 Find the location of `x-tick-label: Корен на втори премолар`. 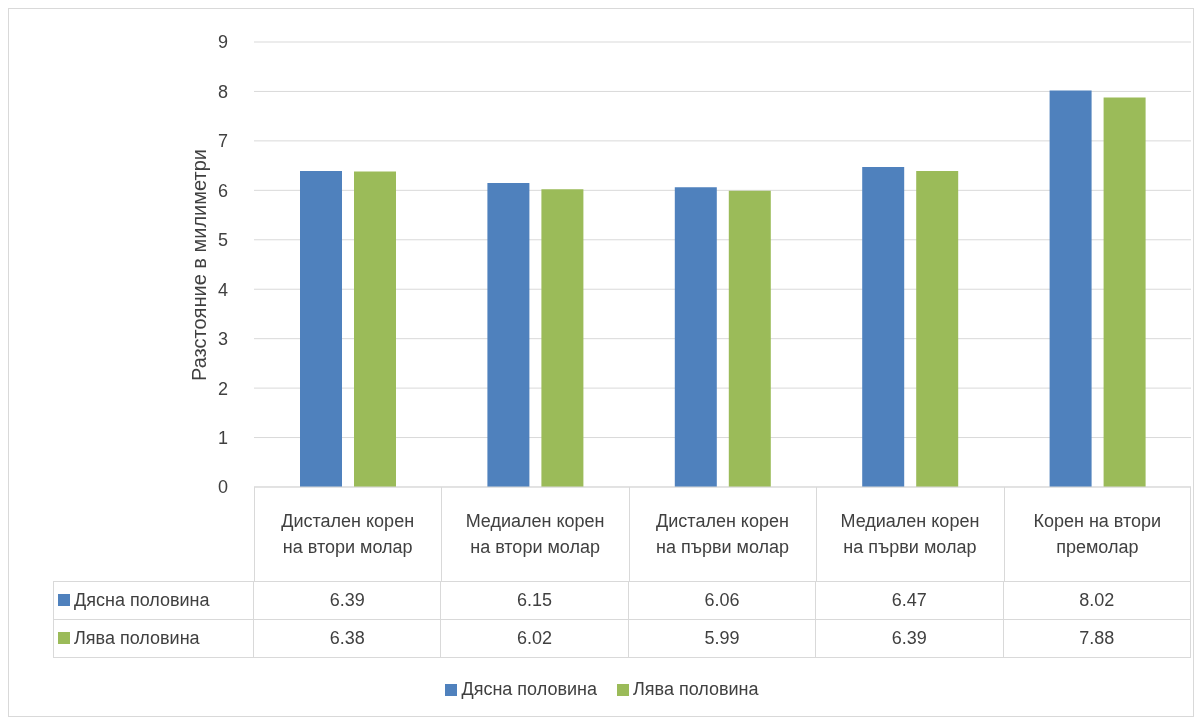

x-tick-label: Корен на втори премолар is located at coordinates (1097, 534).